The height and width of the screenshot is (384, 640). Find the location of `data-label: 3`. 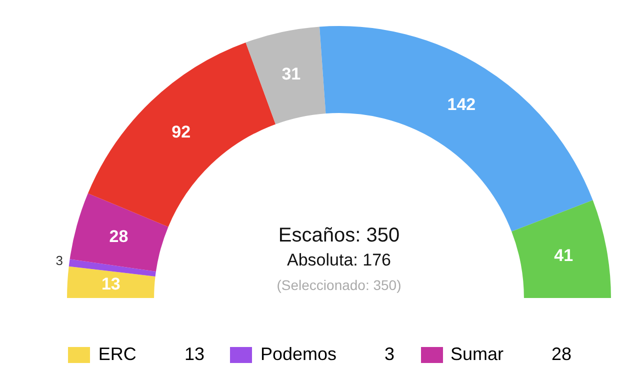

data-label: 3 is located at coordinates (59, 260).